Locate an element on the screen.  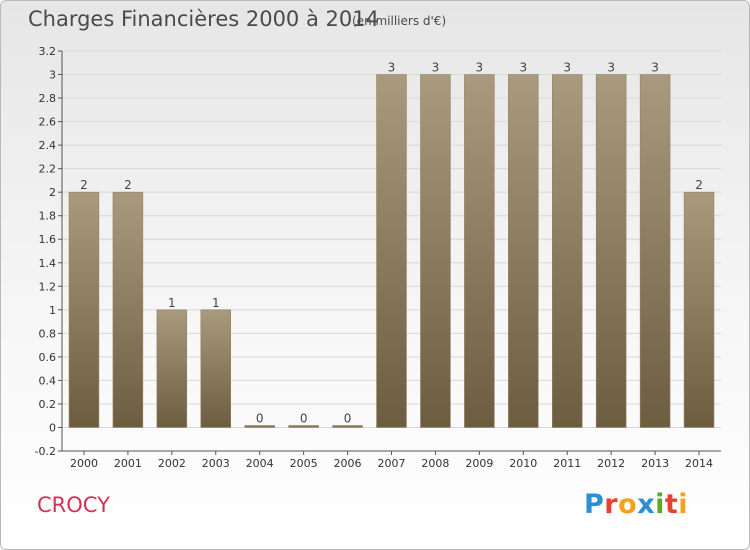
y-tick-label: 0.2 is located at coordinates (48, 404).